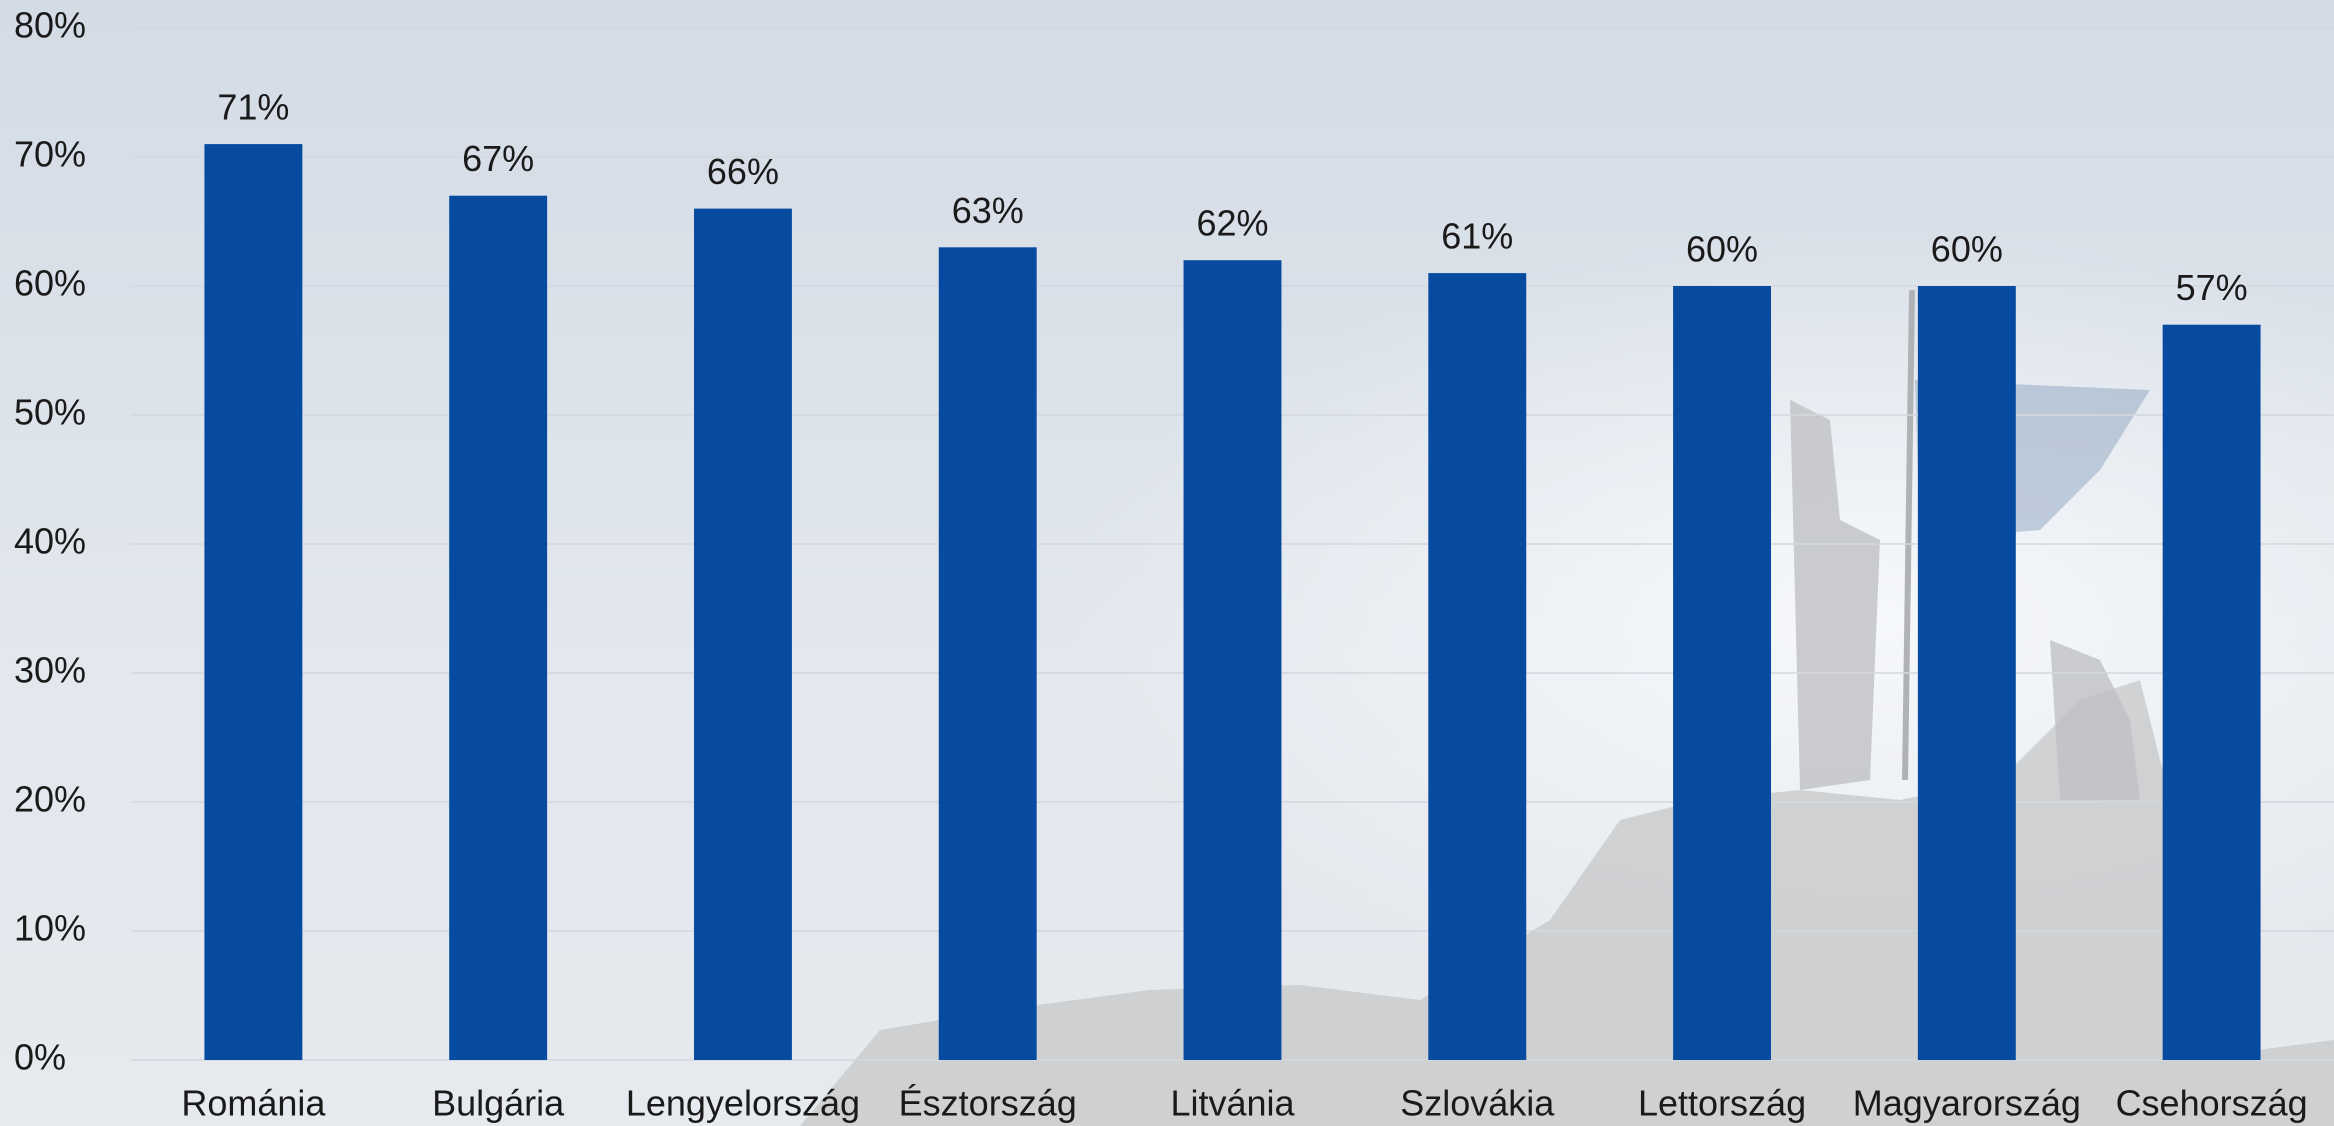  I want to click on x-tick-label: Magyarország, so click(1967, 1103).